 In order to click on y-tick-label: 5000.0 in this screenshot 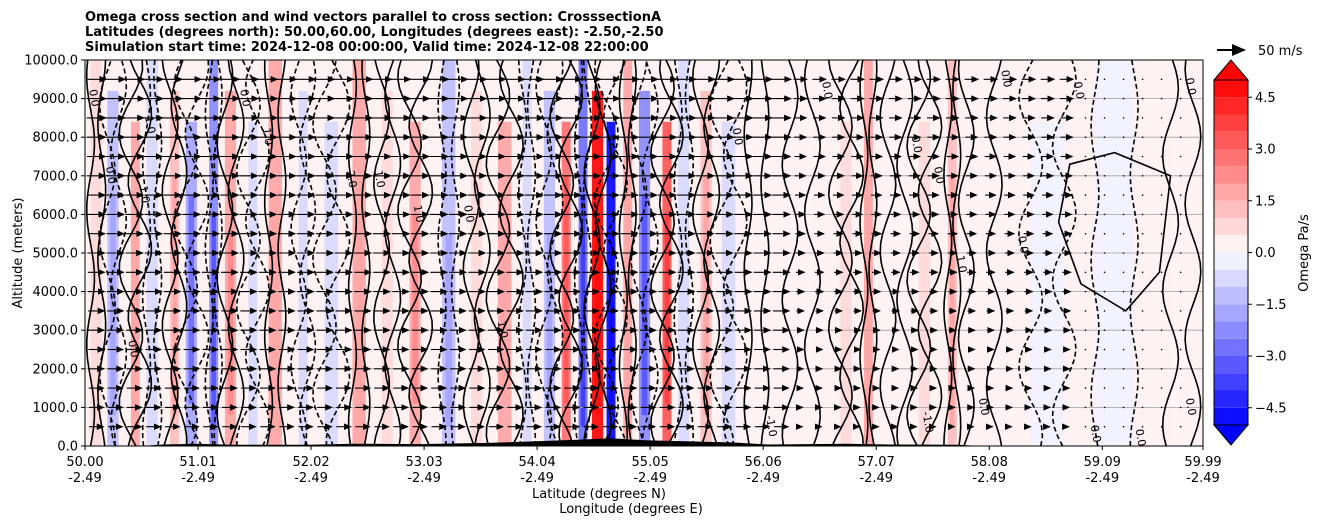, I will do `click(56, 254)`.